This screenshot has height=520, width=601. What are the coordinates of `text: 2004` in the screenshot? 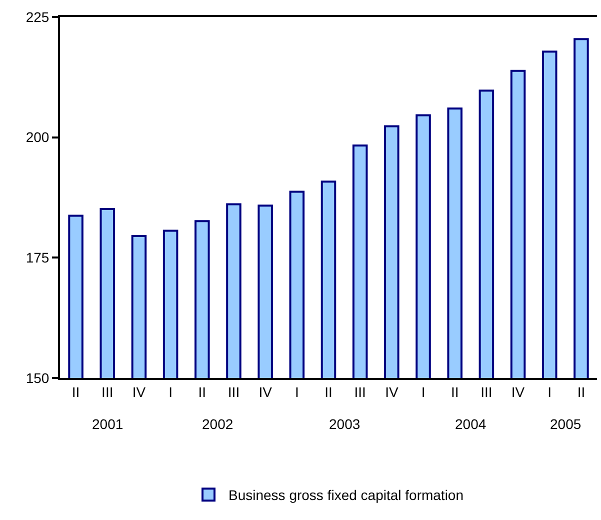 It's located at (470, 424).